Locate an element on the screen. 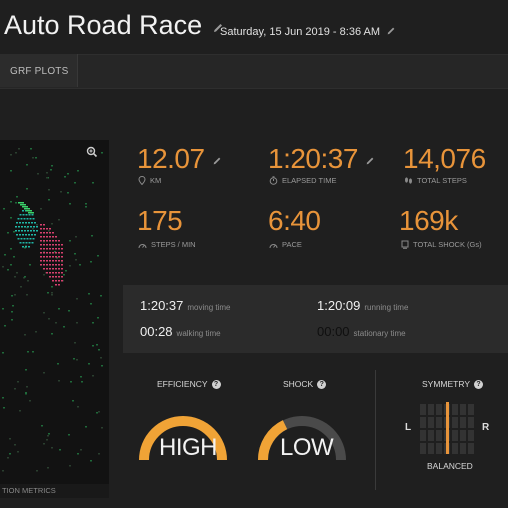  shock-gauge is located at coordinates (301, 438).